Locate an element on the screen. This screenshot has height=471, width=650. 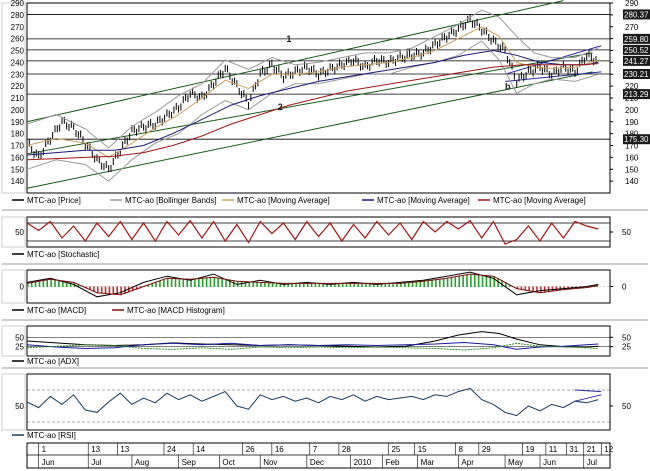
price-label-value: 213.29 is located at coordinates (636, 94).